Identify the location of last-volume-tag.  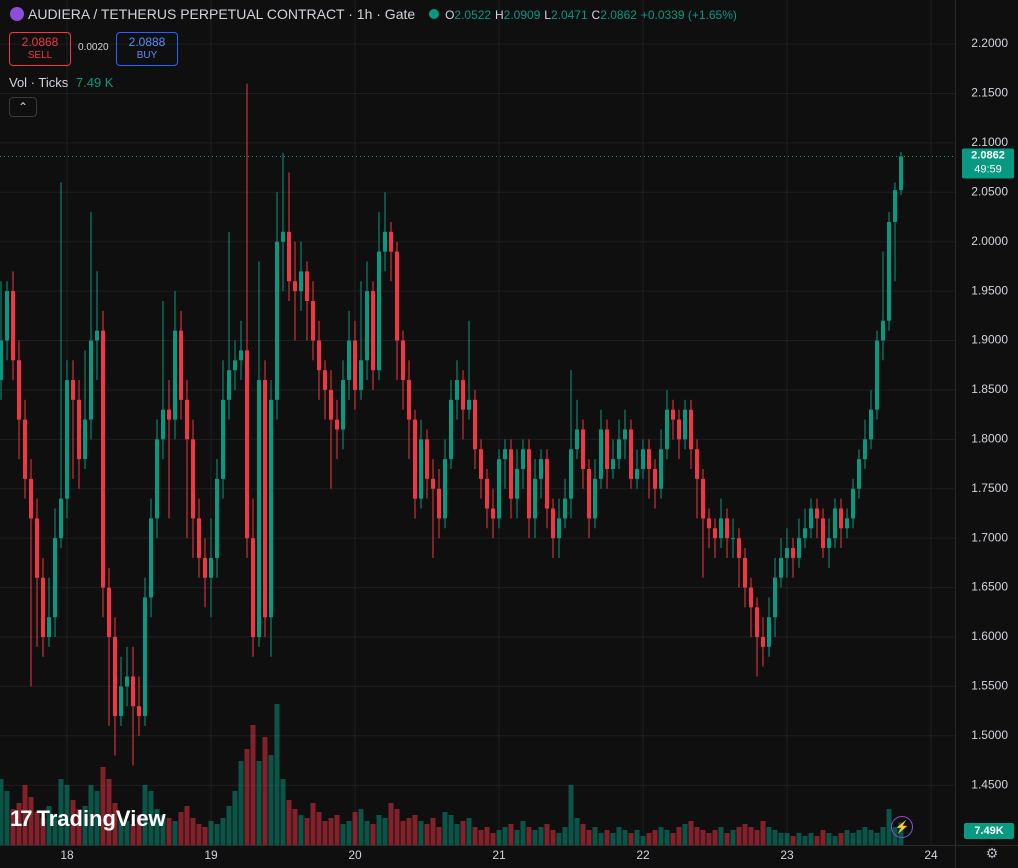
(989, 831).